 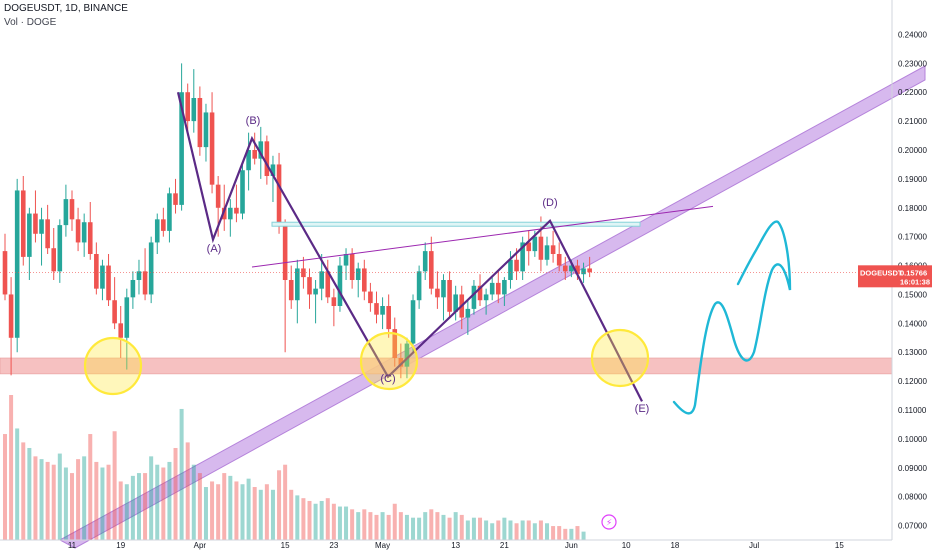 I want to click on price-tick-label: 0.08000, so click(x=912, y=497).